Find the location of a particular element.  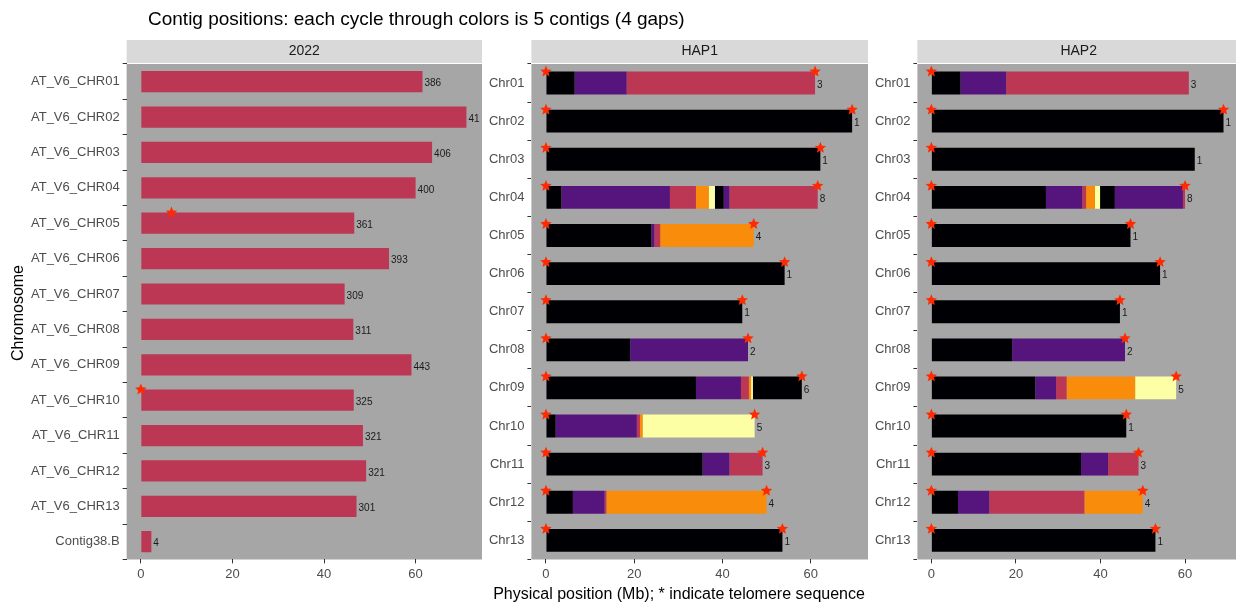

y-tick-label: AT_V6_CHR11 is located at coordinates (75, 435).